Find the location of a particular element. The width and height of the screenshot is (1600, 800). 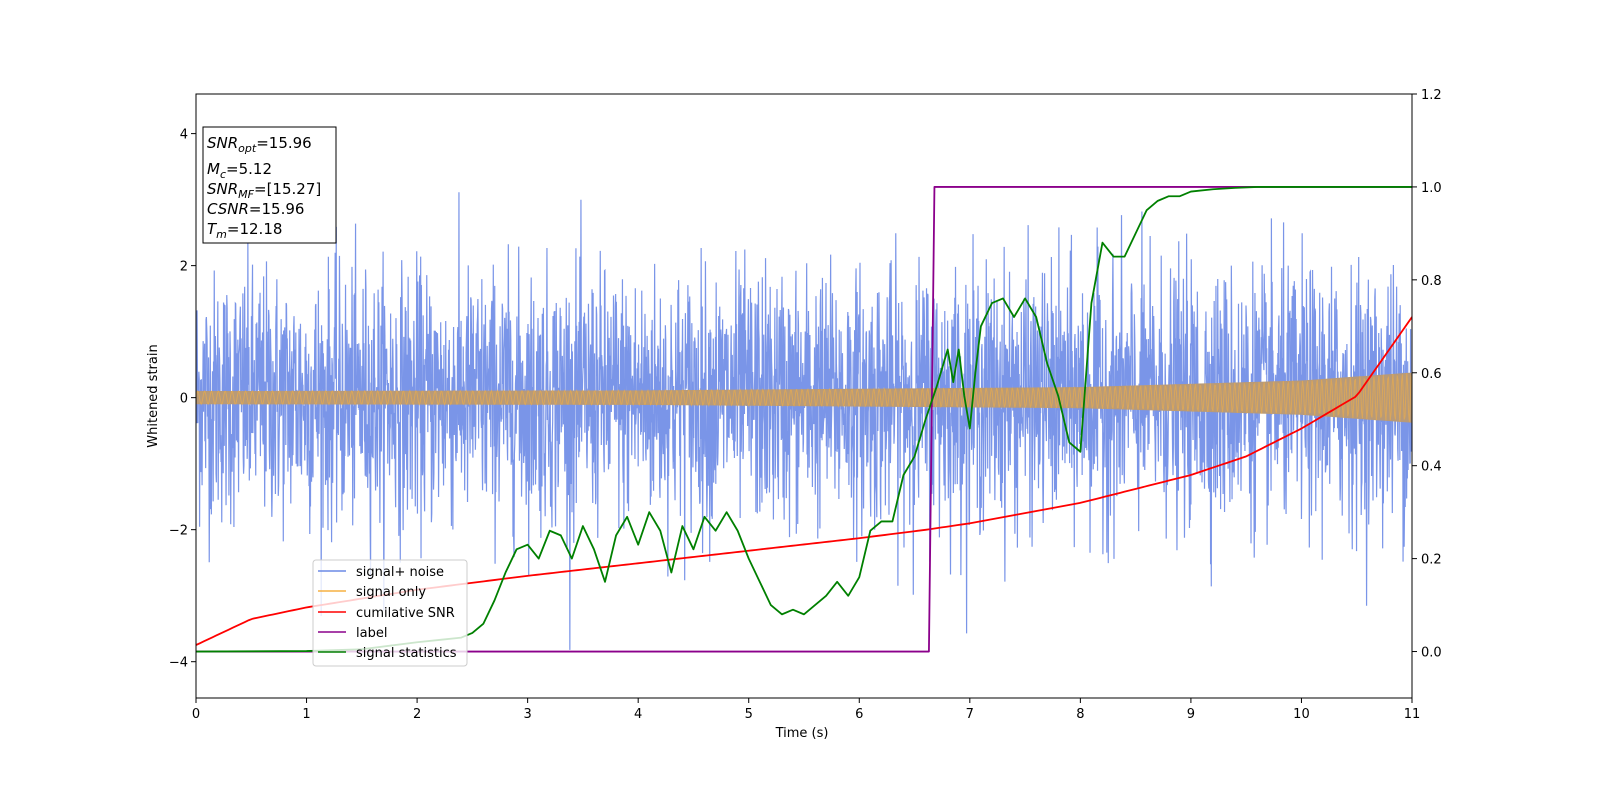

svg-text: signal statistics is located at coordinates (406, 653).